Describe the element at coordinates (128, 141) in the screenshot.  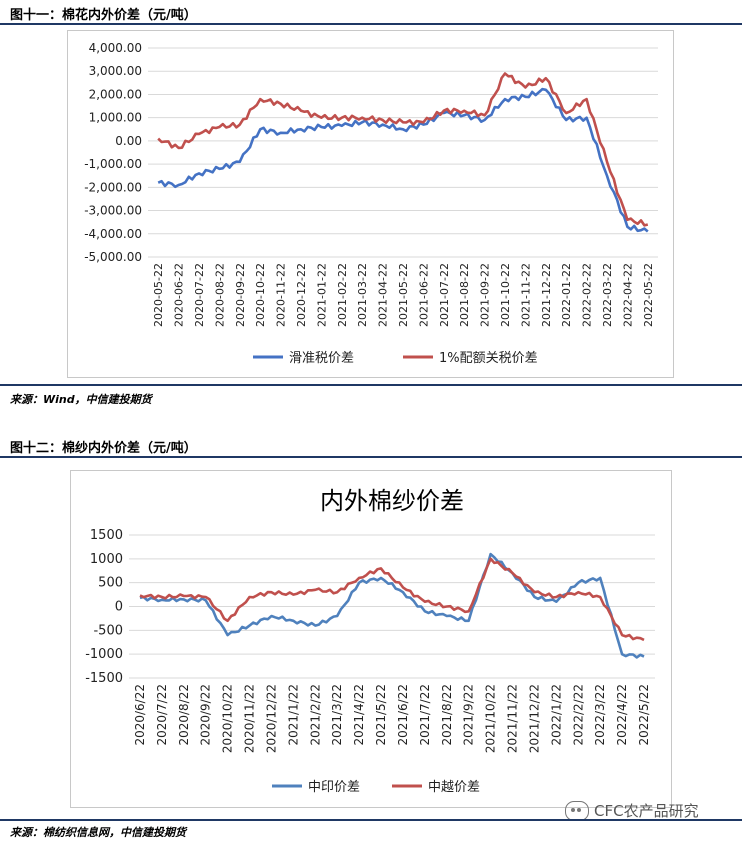
I see `cotton-ytick-label: 0.00` at that location.